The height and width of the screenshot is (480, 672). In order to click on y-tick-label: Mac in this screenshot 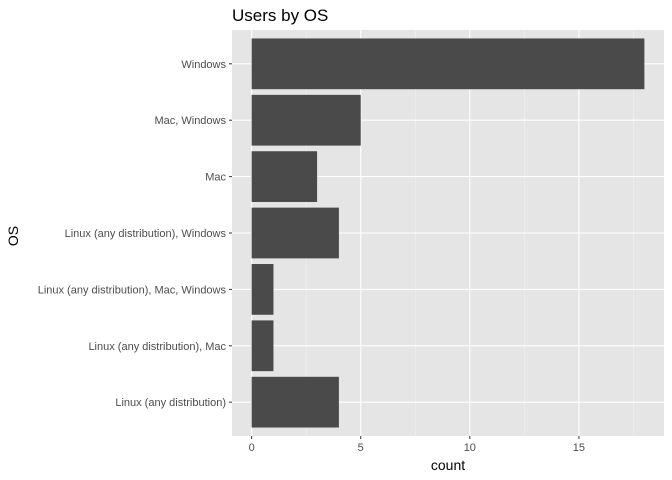, I will do `click(215, 178)`.